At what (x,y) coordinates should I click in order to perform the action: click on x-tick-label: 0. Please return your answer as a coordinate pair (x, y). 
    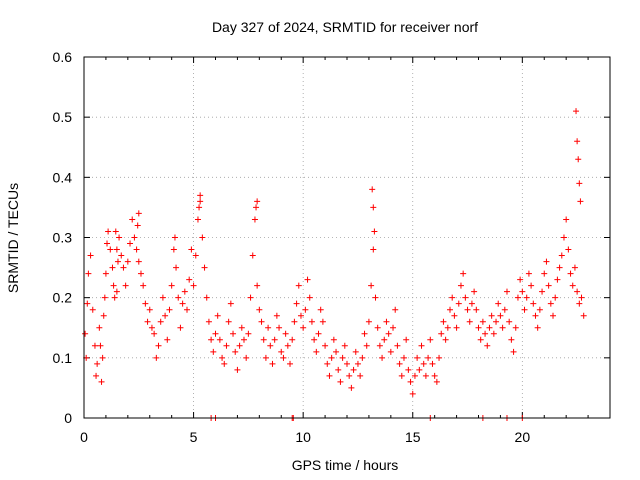
    Looking at the image, I should click on (84, 437).